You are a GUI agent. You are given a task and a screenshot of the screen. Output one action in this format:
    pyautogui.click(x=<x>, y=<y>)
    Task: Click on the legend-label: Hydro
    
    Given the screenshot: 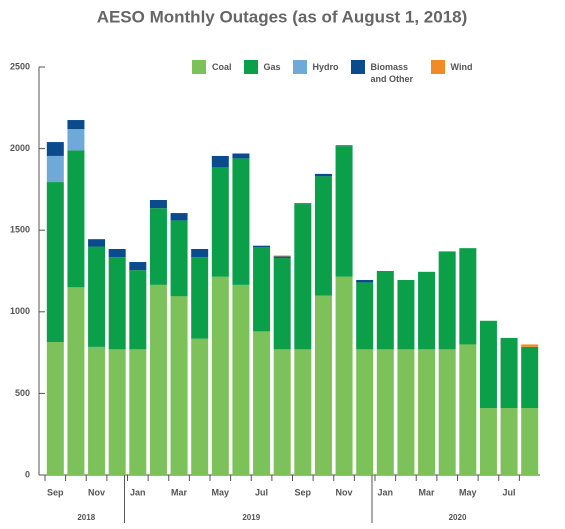 What is the action you would take?
    pyautogui.click(x=325, y=67)
    